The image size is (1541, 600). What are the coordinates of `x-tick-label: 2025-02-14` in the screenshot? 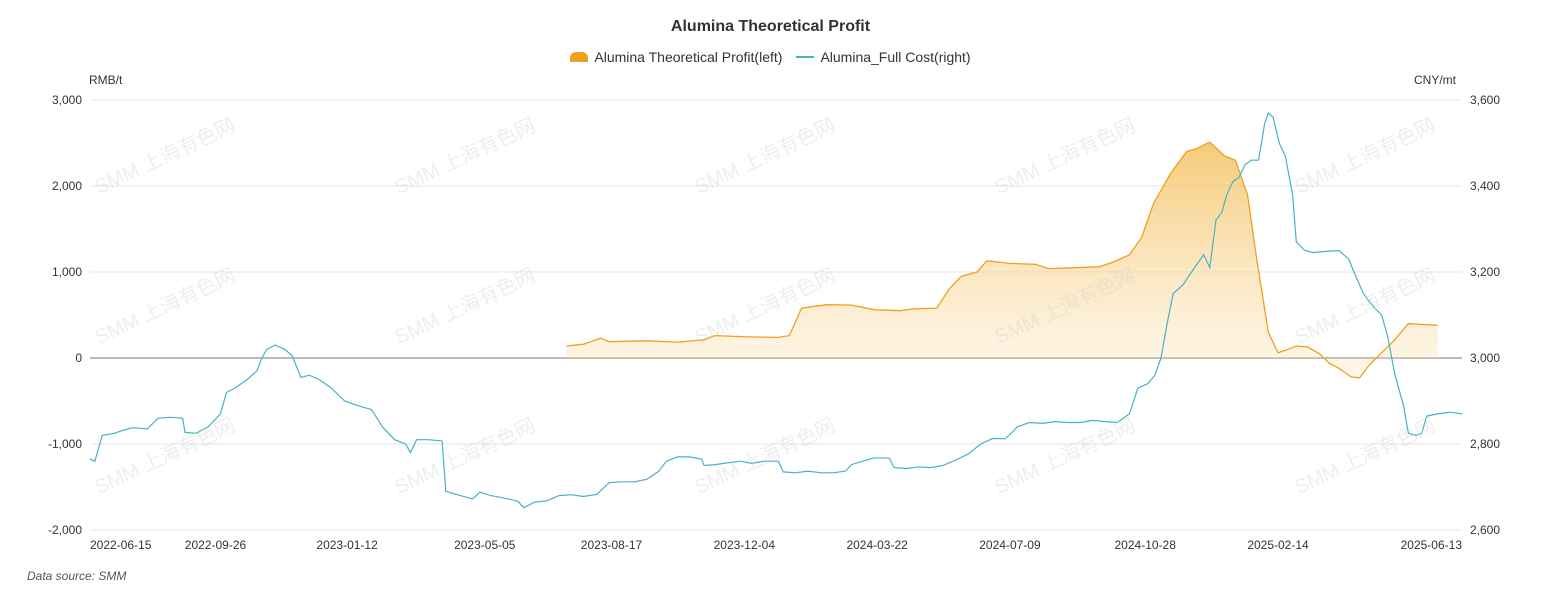 It's located at (1278, 545).